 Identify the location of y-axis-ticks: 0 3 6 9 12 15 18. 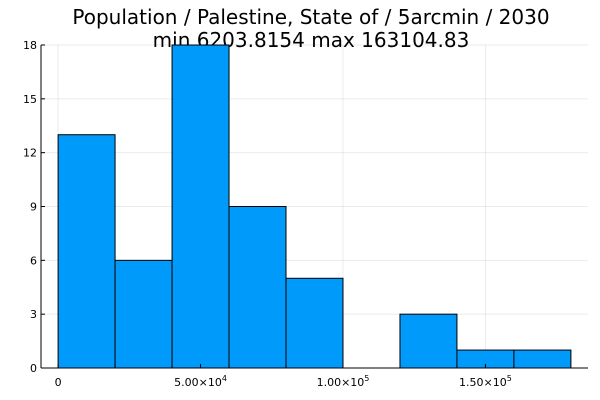
(34, 207).